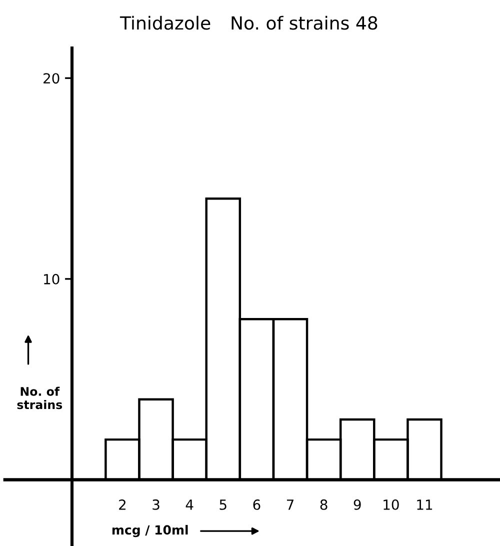  What do you see at coordinates (305, 23) in the screenshot?
I see `chart-subtitle: No. of strains 48` at bounding box center [305, 23].